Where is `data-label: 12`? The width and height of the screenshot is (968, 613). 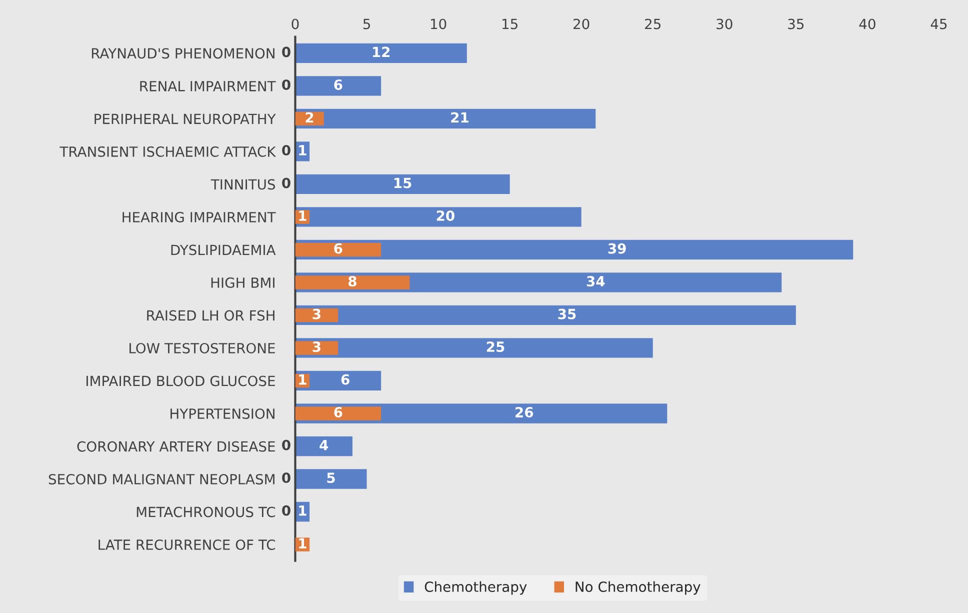
data-label: 12 is located at coordinates (381, 51).